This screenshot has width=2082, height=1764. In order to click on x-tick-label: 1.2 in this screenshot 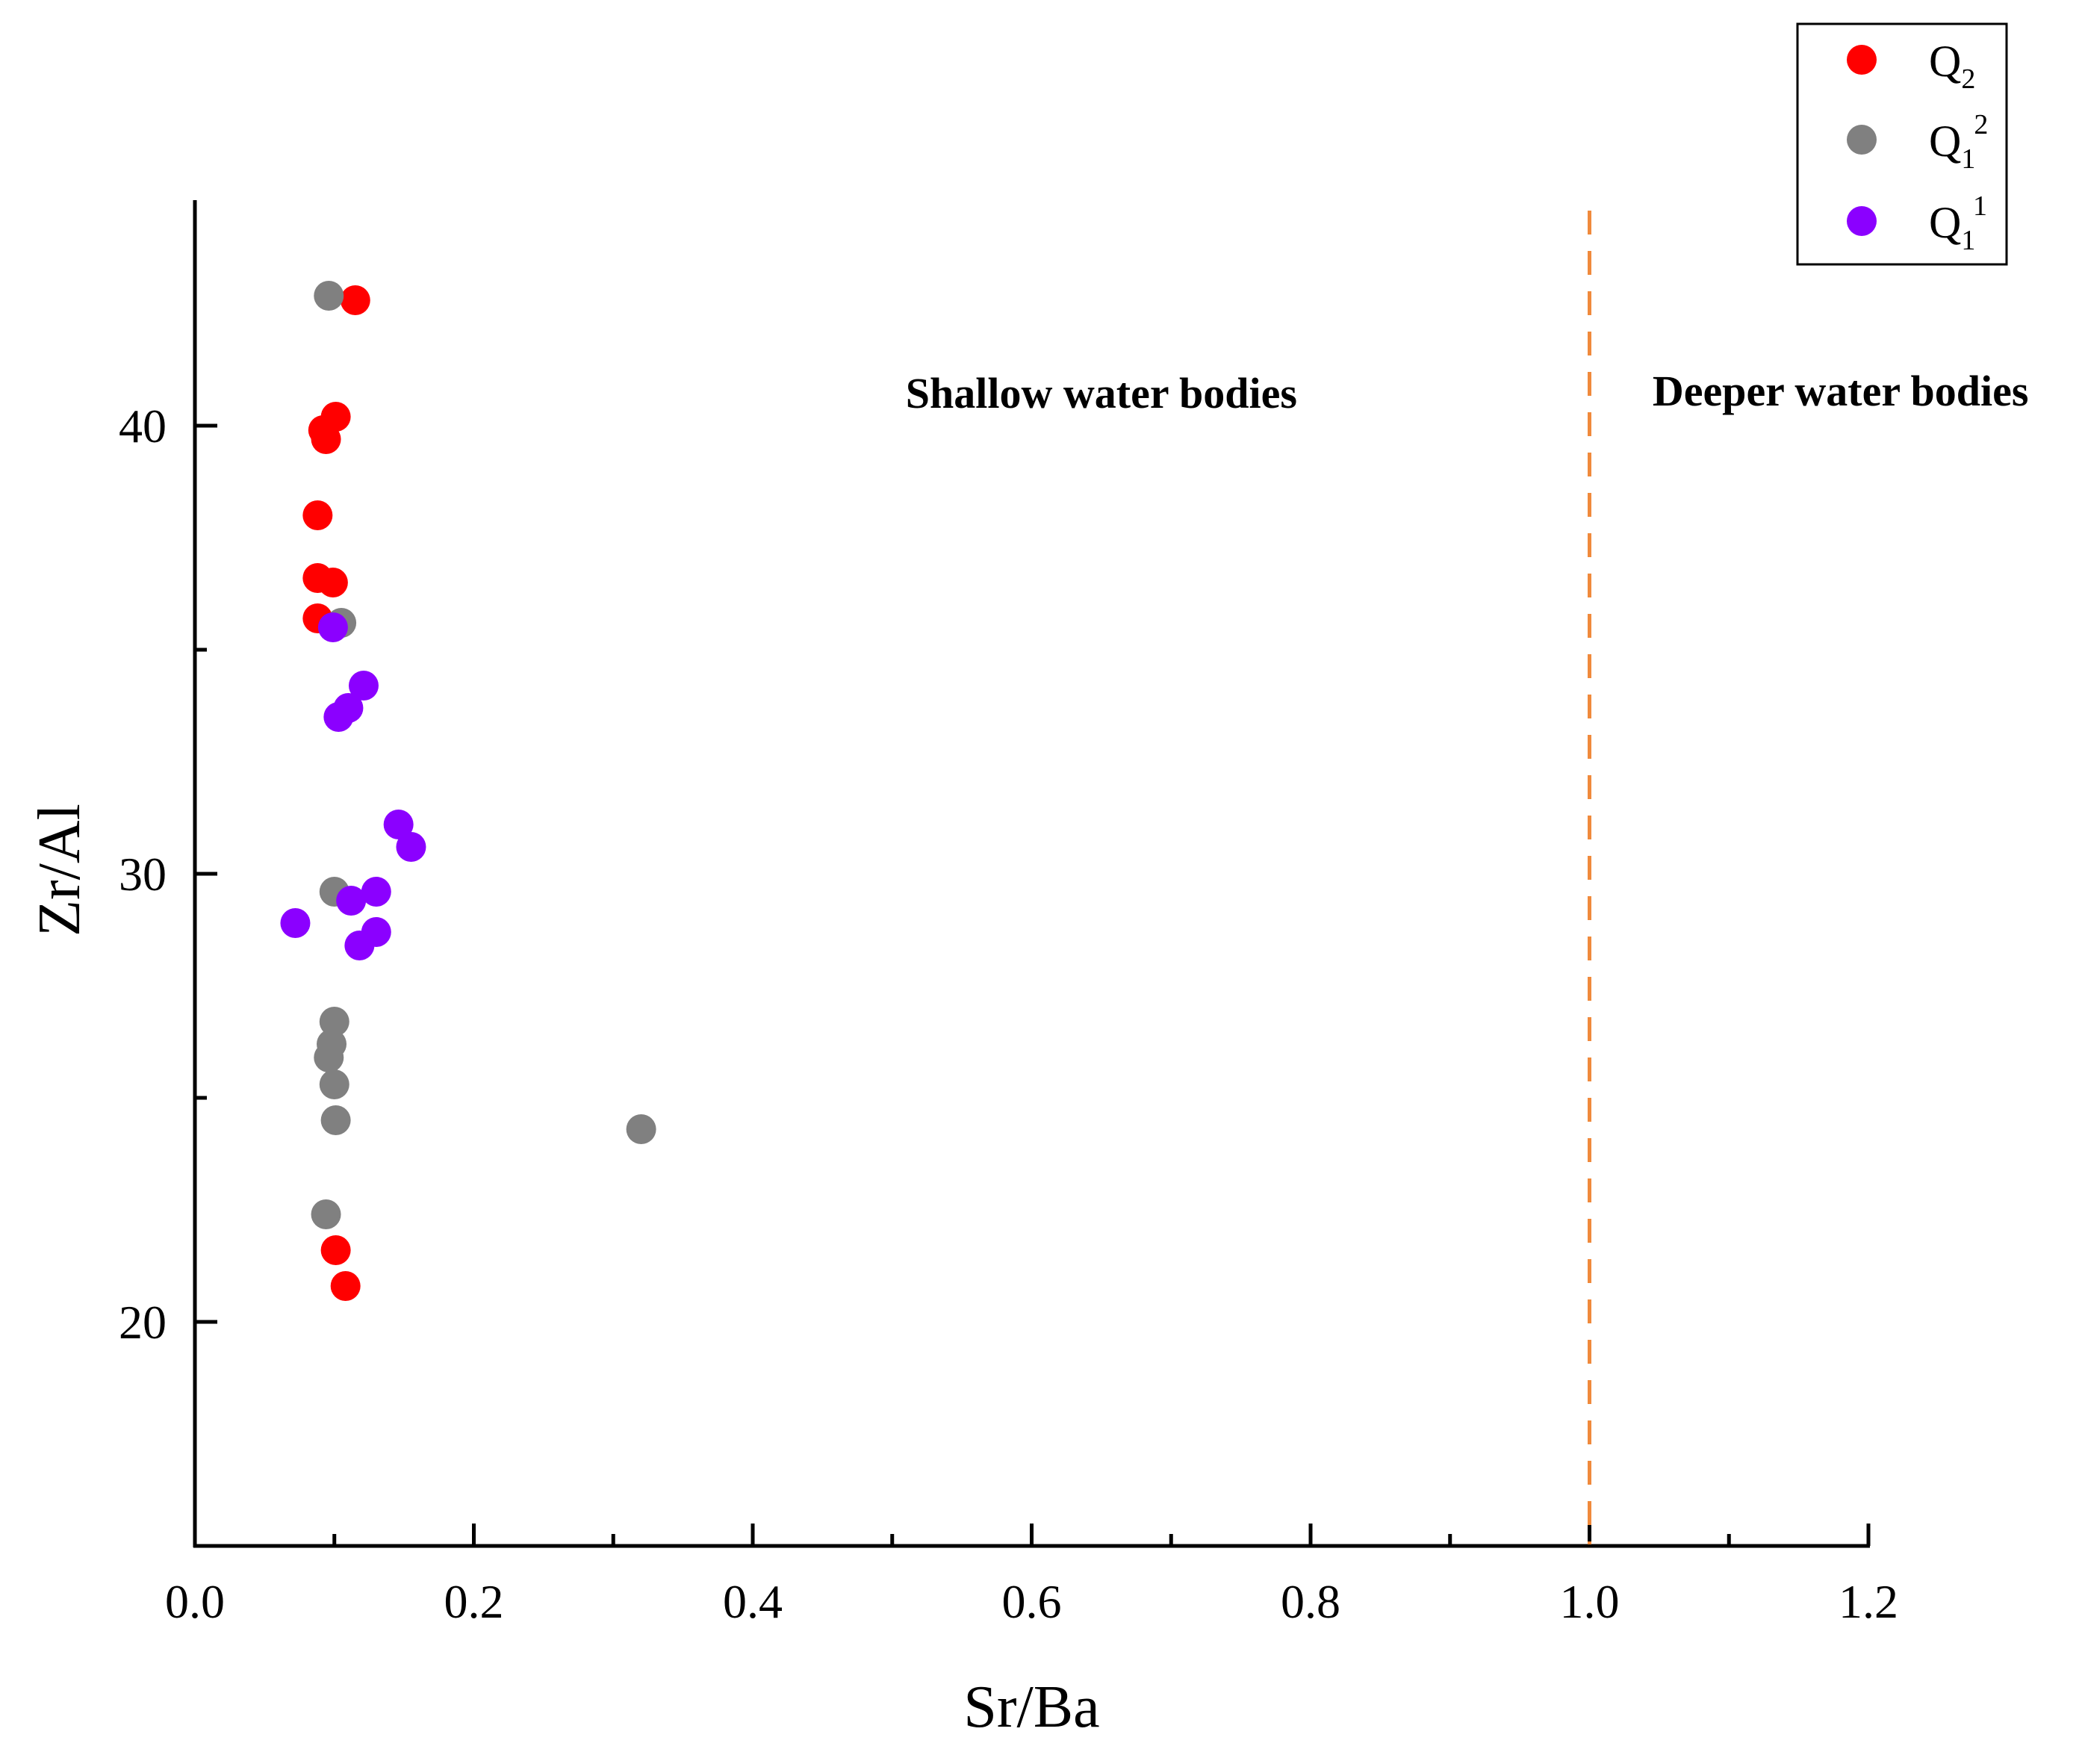, I will do `click(1869, 1601)`.